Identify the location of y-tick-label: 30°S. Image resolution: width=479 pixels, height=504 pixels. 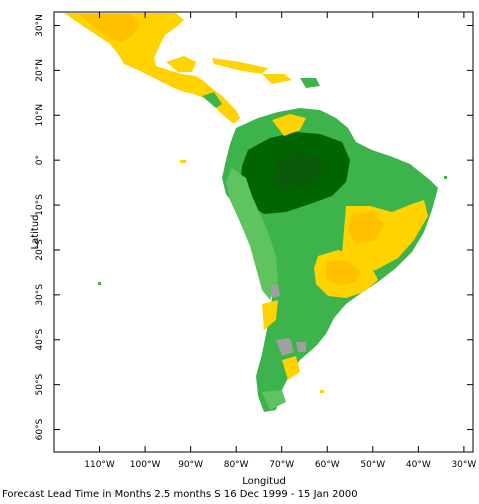
(40, 295).